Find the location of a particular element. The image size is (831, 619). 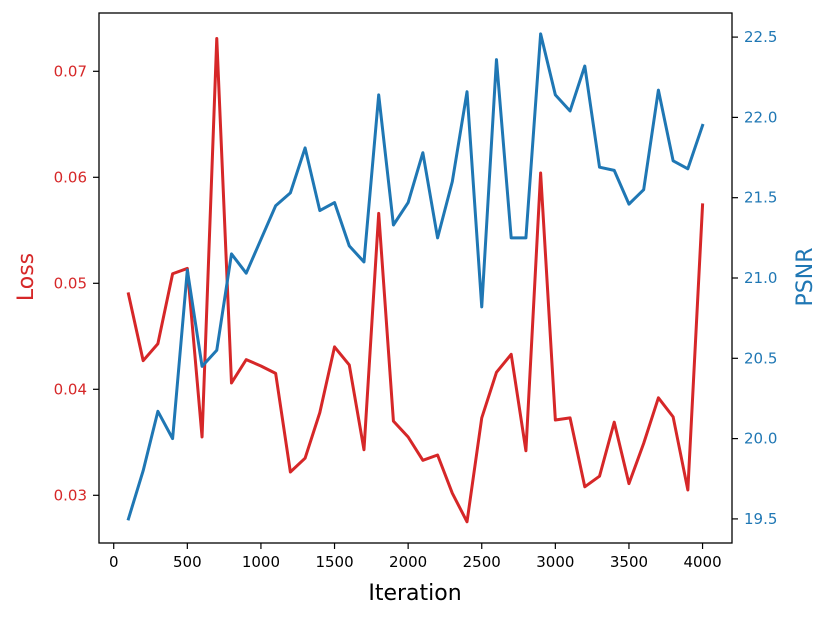

left-tick-label: 0.05 is located at coordinates (70, 283).